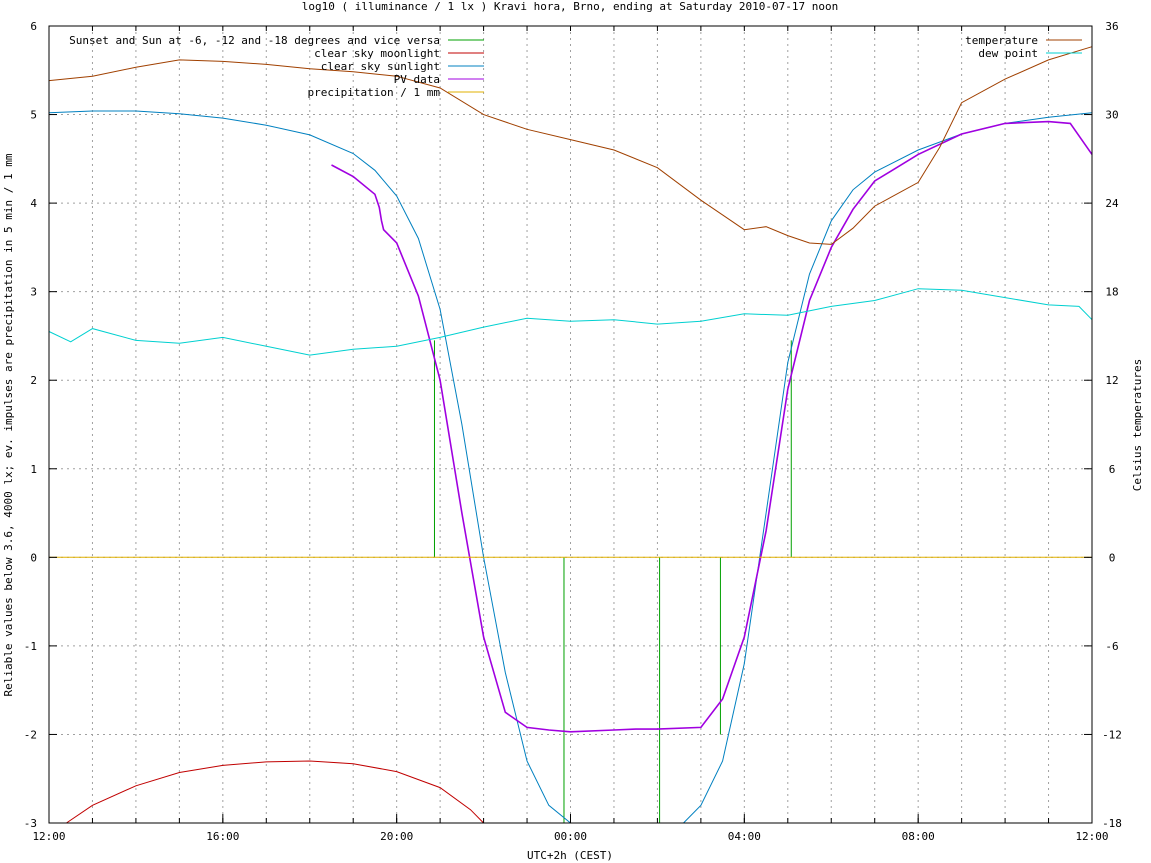 Image resolution: width=1151 pixels, height=863 pixels. Describe the element at coordinates (1112, 734) in the screenshot. I see `y2-tick-label: -12` at that location.